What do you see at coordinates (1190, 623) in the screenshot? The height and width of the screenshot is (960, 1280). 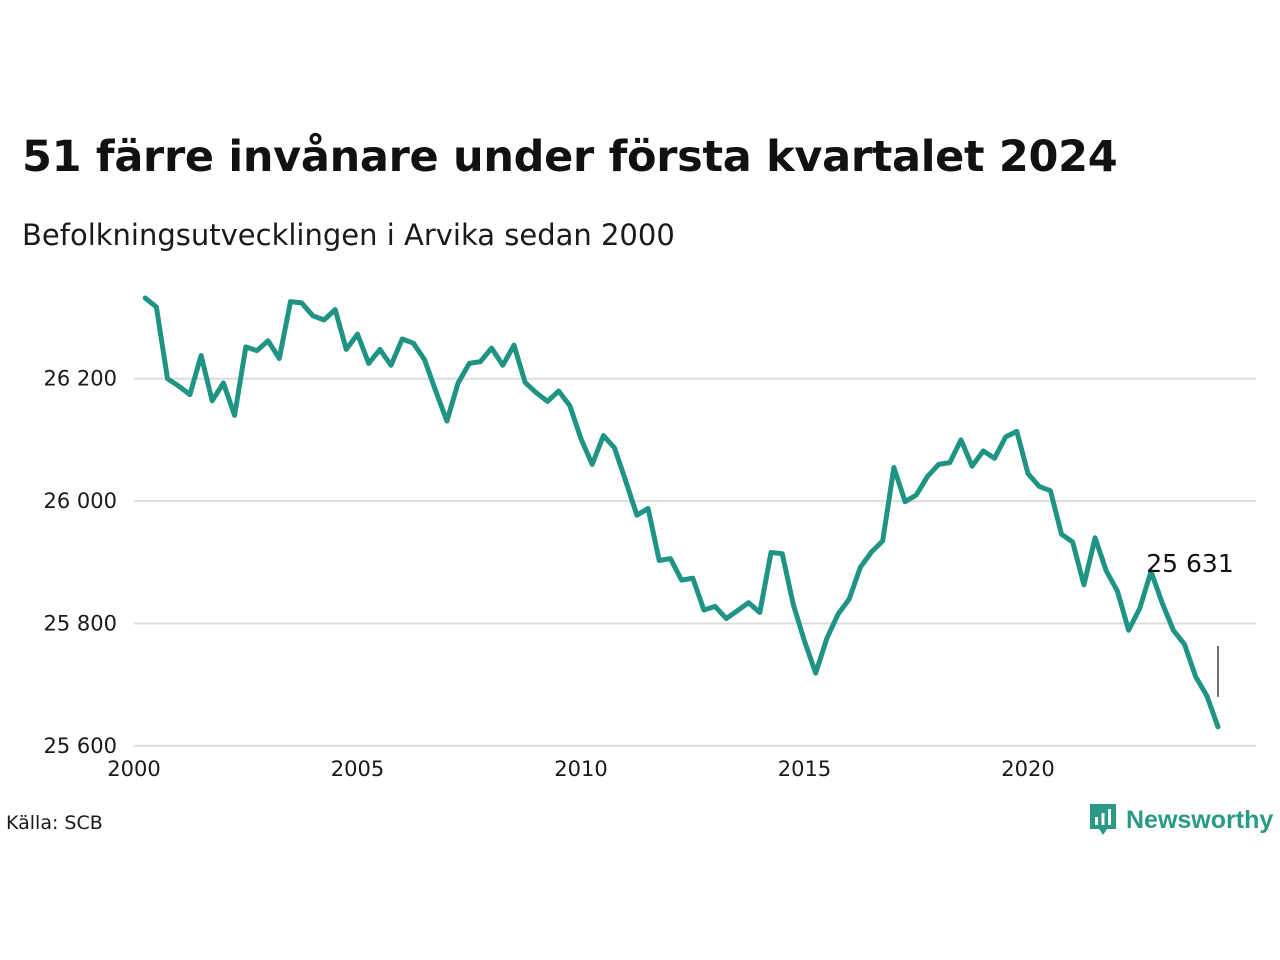 I see `annotation-layer: 25 631` at bounding box center [1190, 623].